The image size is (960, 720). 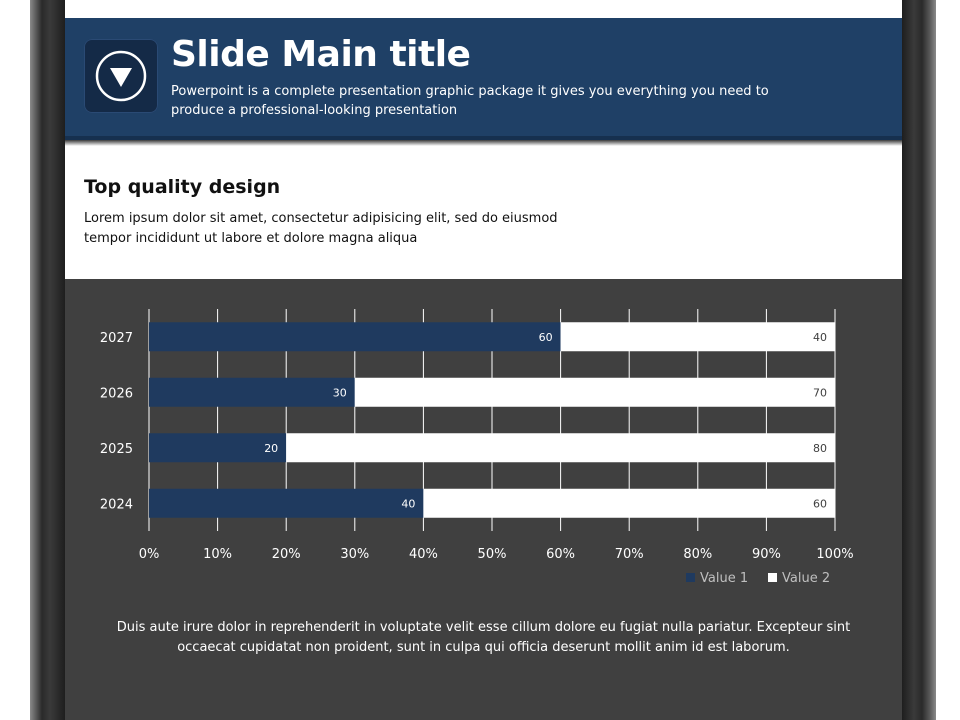 I want to click on x-tick-label: 90%, so click(x=766, y=554).